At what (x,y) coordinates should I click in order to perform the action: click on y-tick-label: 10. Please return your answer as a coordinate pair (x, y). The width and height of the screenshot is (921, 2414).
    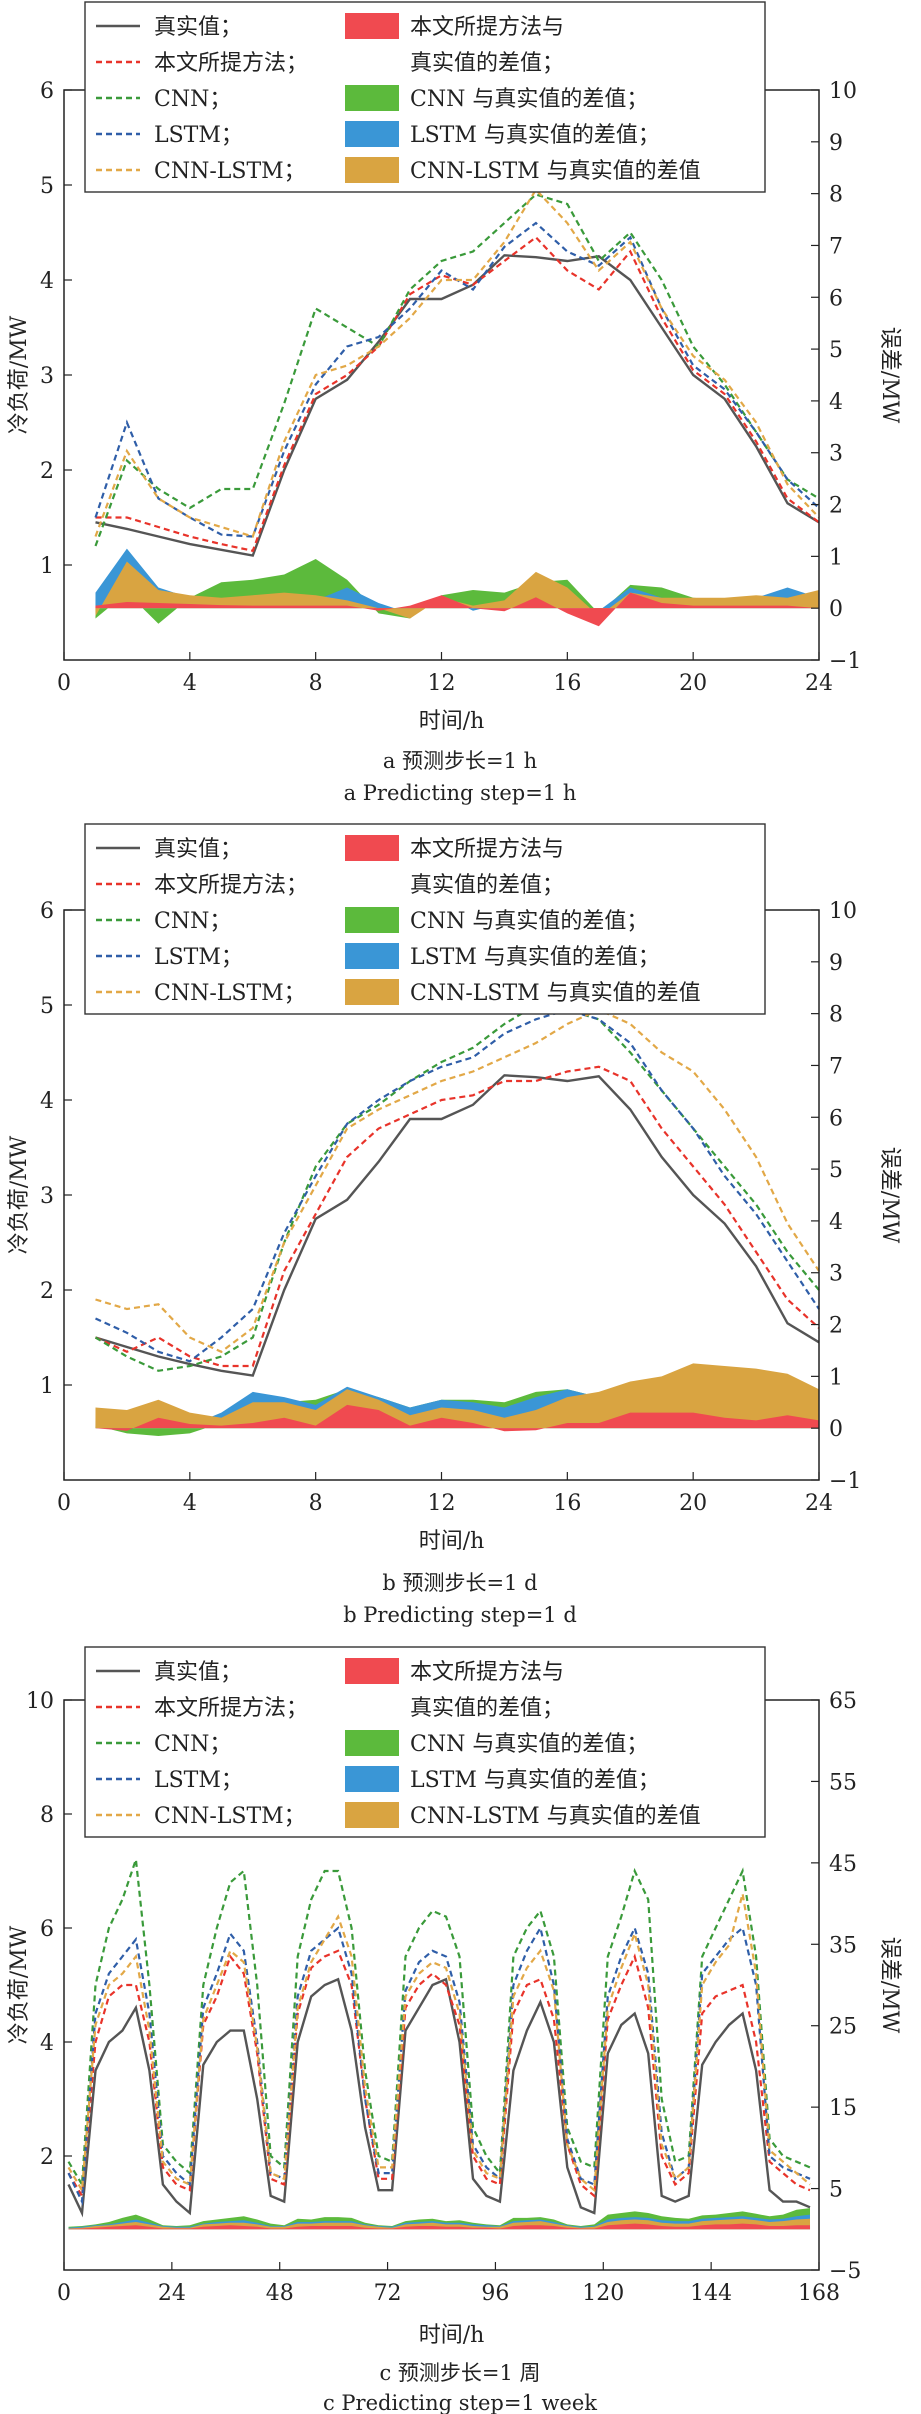
    Looking at the image, I should click on (40, 1701).